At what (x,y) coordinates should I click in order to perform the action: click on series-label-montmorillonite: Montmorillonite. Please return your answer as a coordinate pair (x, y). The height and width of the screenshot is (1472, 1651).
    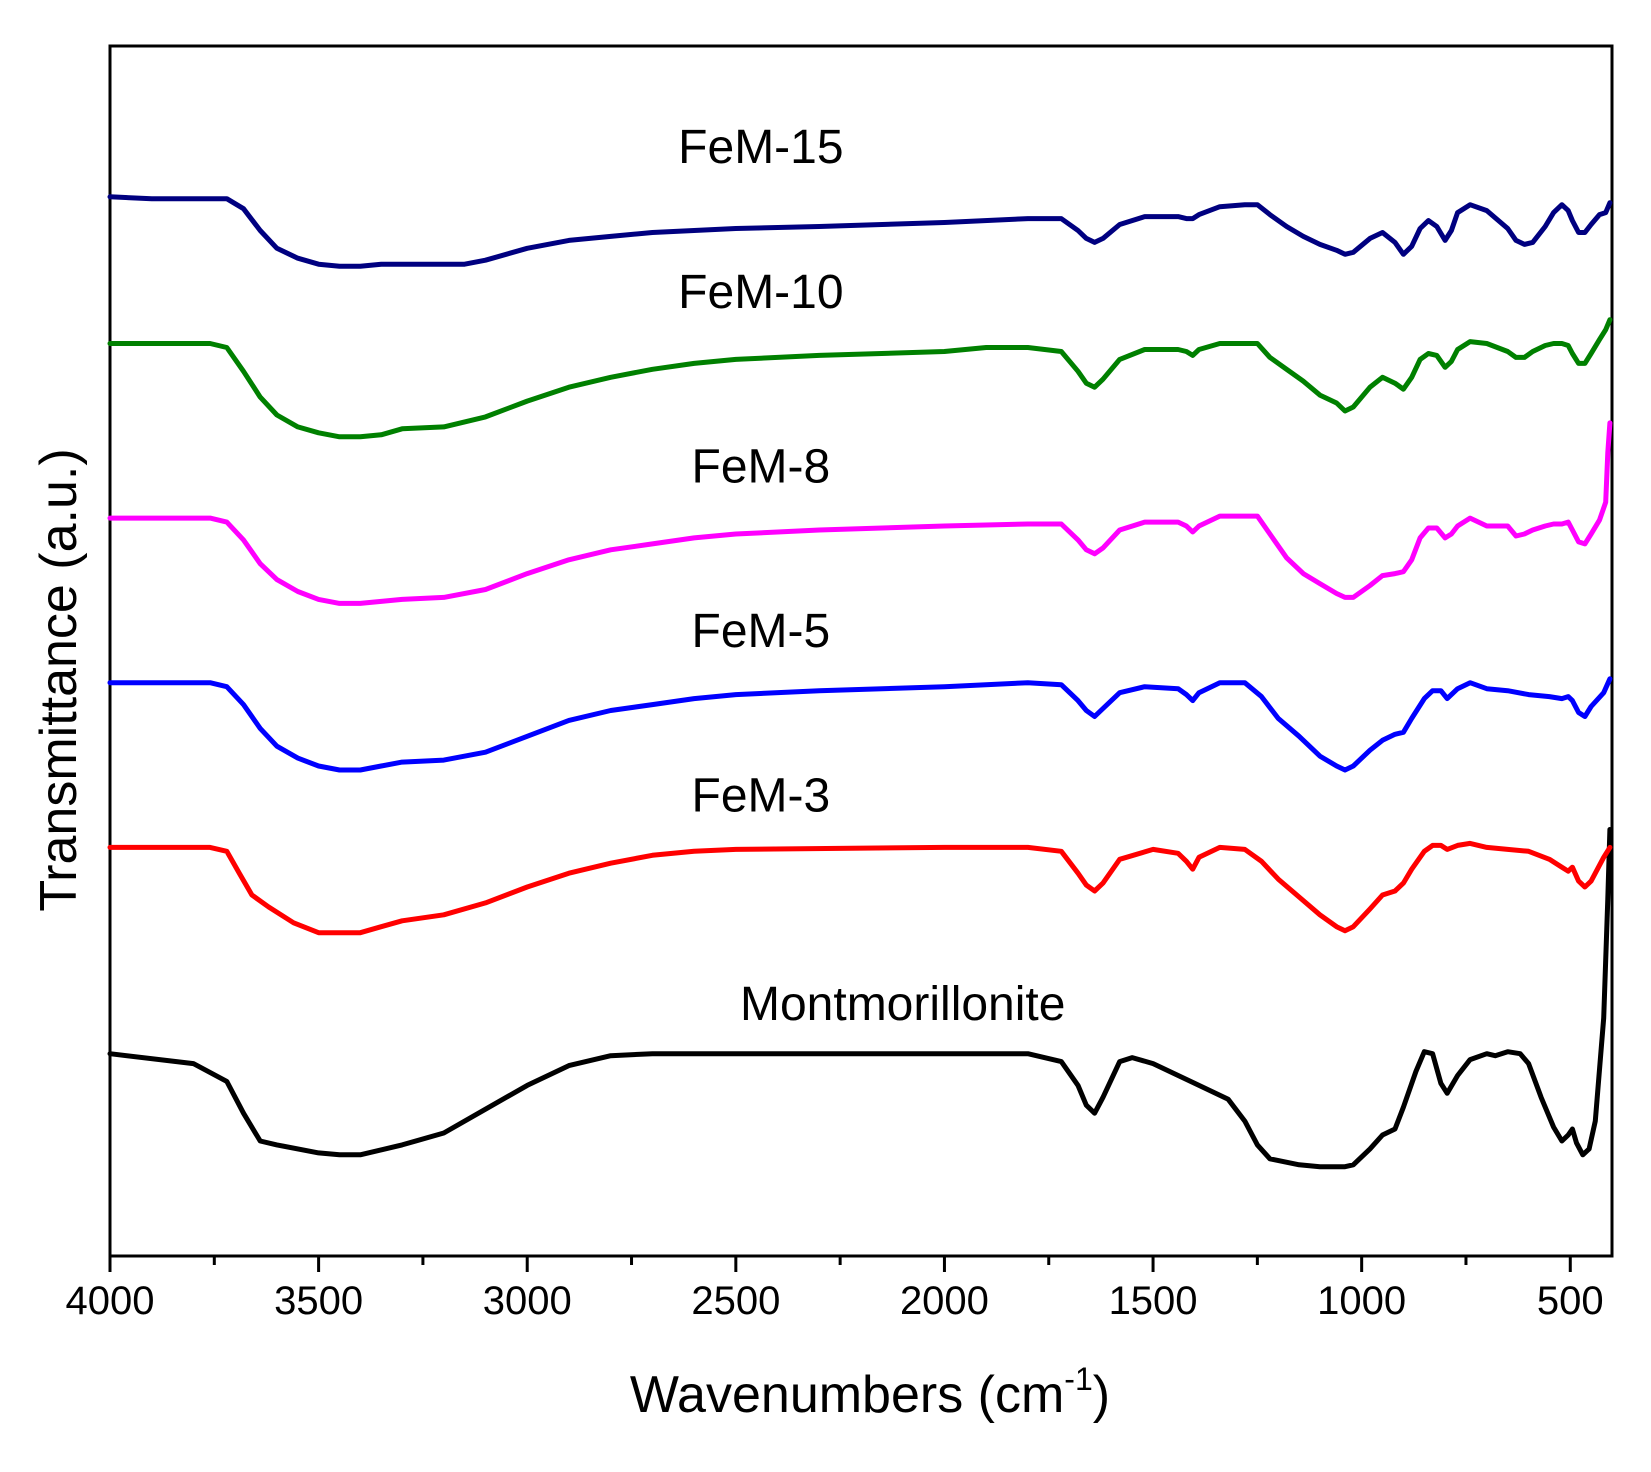
    Looking at the image, I should click on (902, 1004).